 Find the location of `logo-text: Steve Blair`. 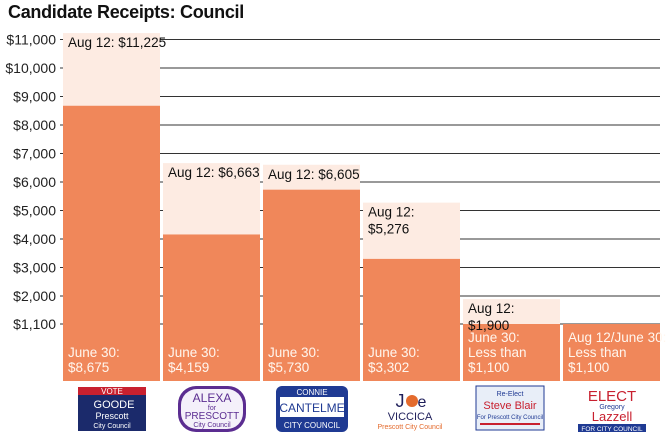

logo-text: Steve Blair is located at coordinates (510, 406).